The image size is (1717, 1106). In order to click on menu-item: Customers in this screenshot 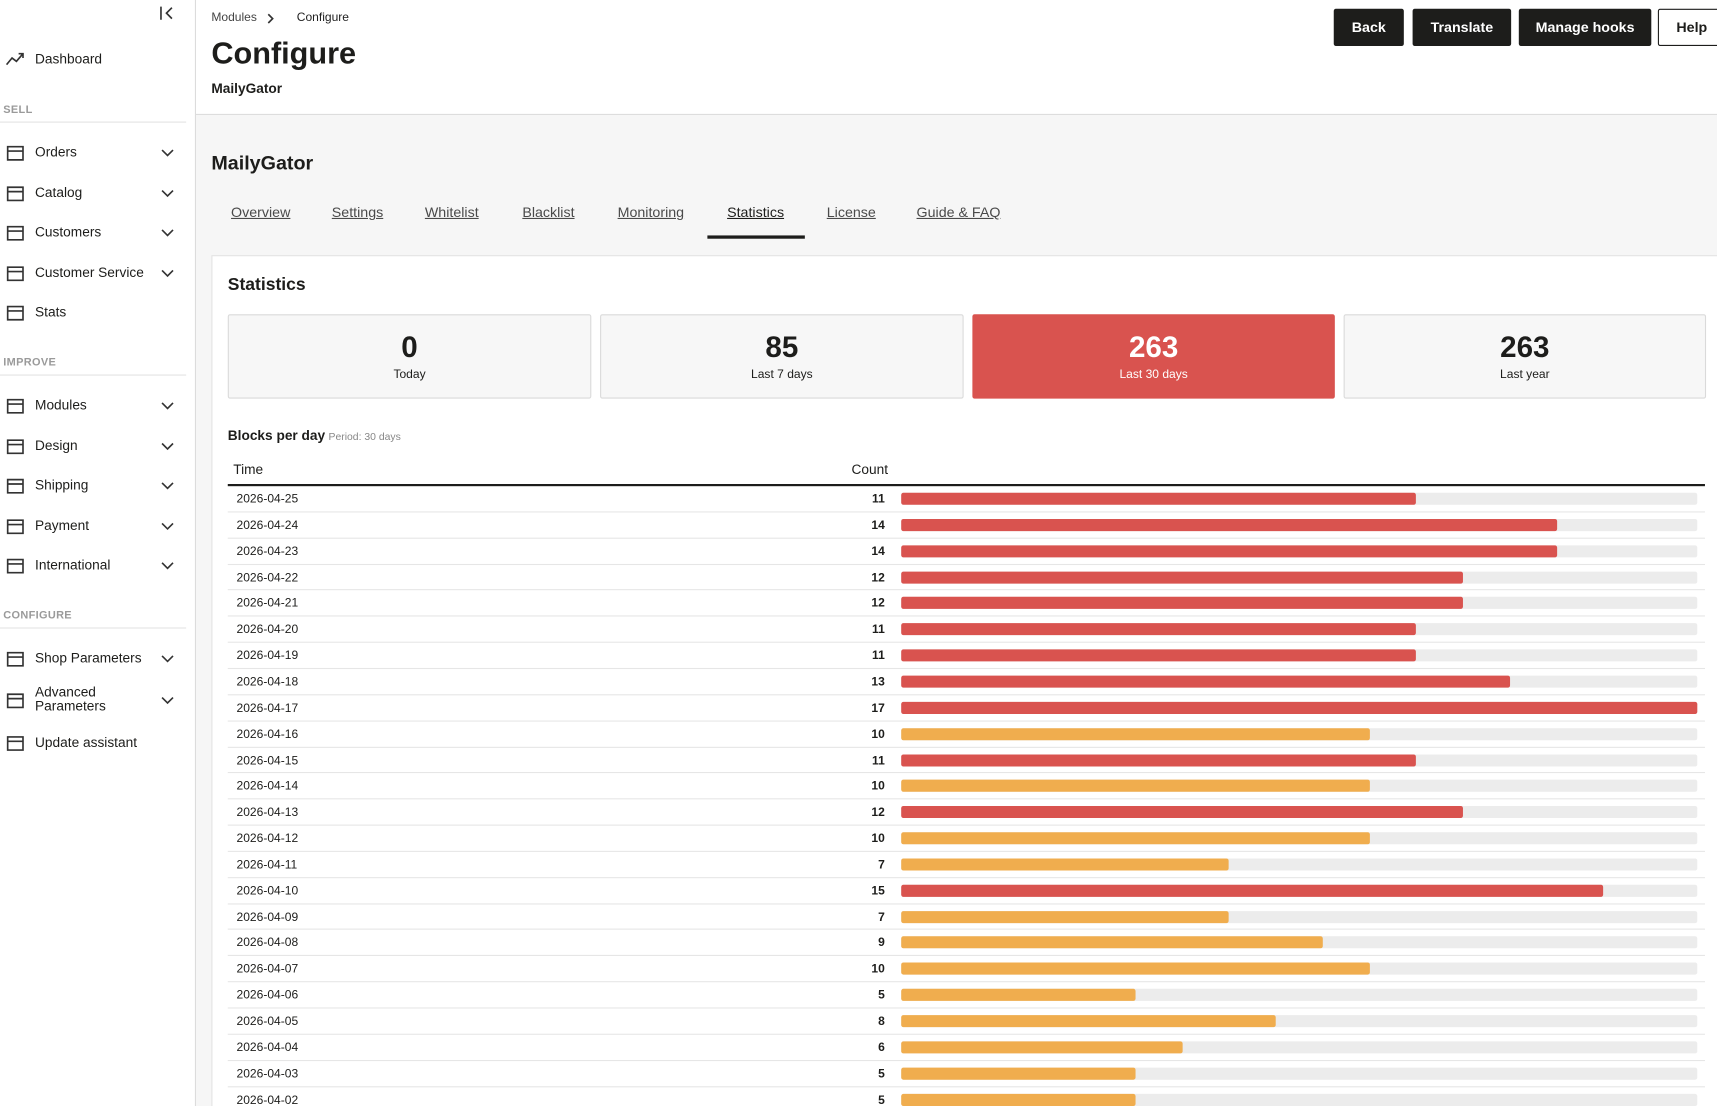, I will do `click(93, 233)`.